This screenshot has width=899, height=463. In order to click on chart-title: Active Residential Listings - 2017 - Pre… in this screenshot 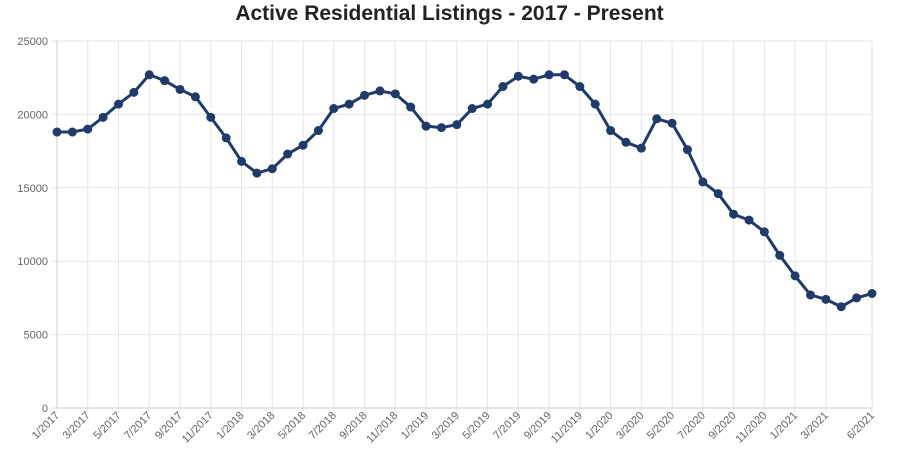, I will do `click(449, 13)`.